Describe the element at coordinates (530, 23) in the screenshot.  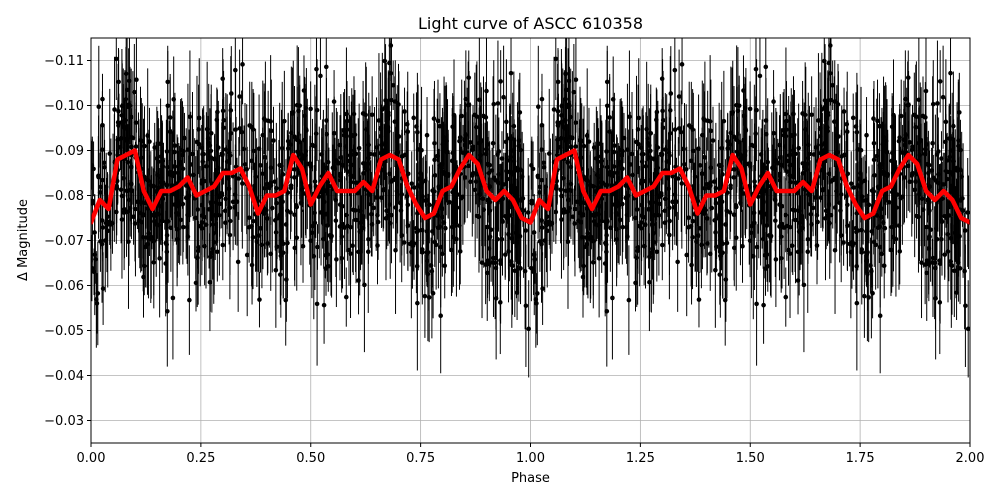
I see `chart-title: Light curve of ASCC 610358` at that location.